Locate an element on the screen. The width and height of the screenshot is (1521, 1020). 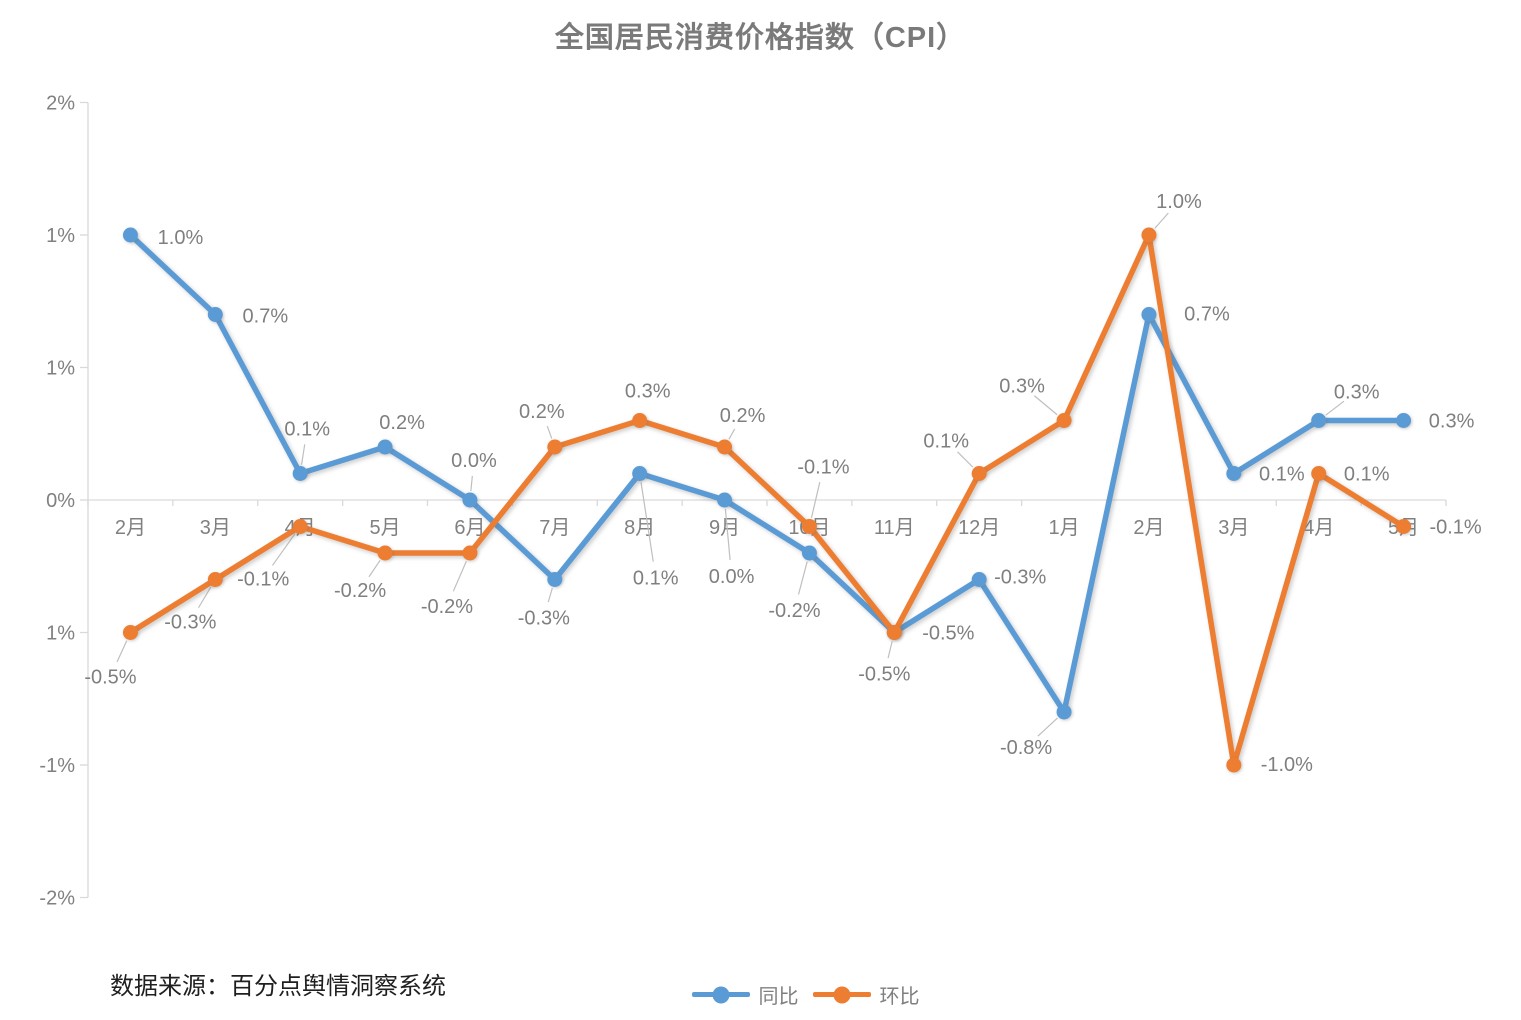
y-axis-tick-label: 0% is located at coordinates (60, 501).